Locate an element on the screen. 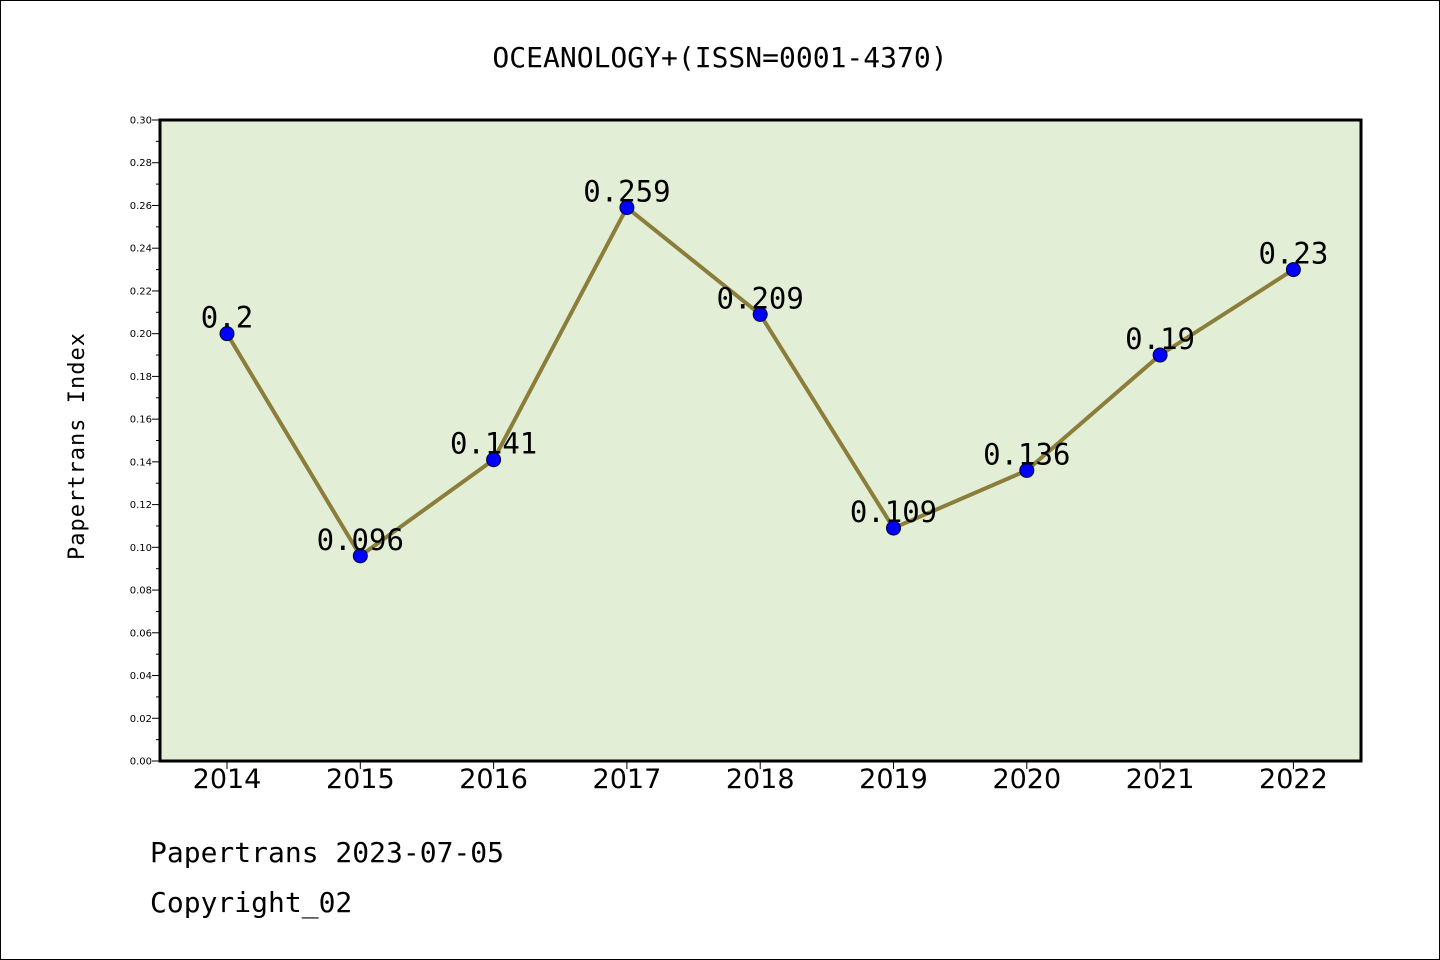  x-tick-label: 2018 is located at coordinates (760, 779).